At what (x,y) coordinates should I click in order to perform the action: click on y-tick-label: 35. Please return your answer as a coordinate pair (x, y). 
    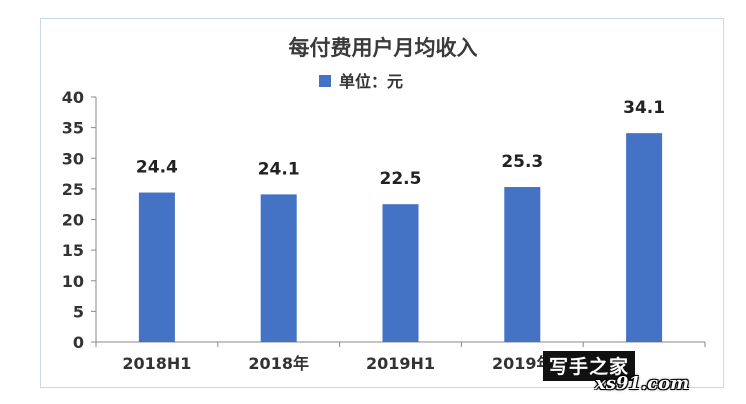
    Looking at the image, I should click on (73, 128).